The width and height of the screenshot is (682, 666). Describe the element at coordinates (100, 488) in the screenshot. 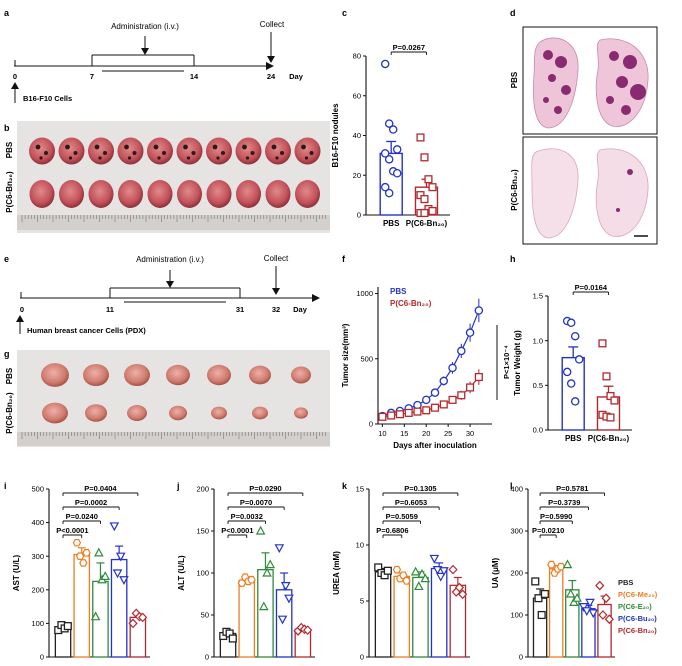

I see `i-sig-0-pvalue: P=0.0404` at that location.